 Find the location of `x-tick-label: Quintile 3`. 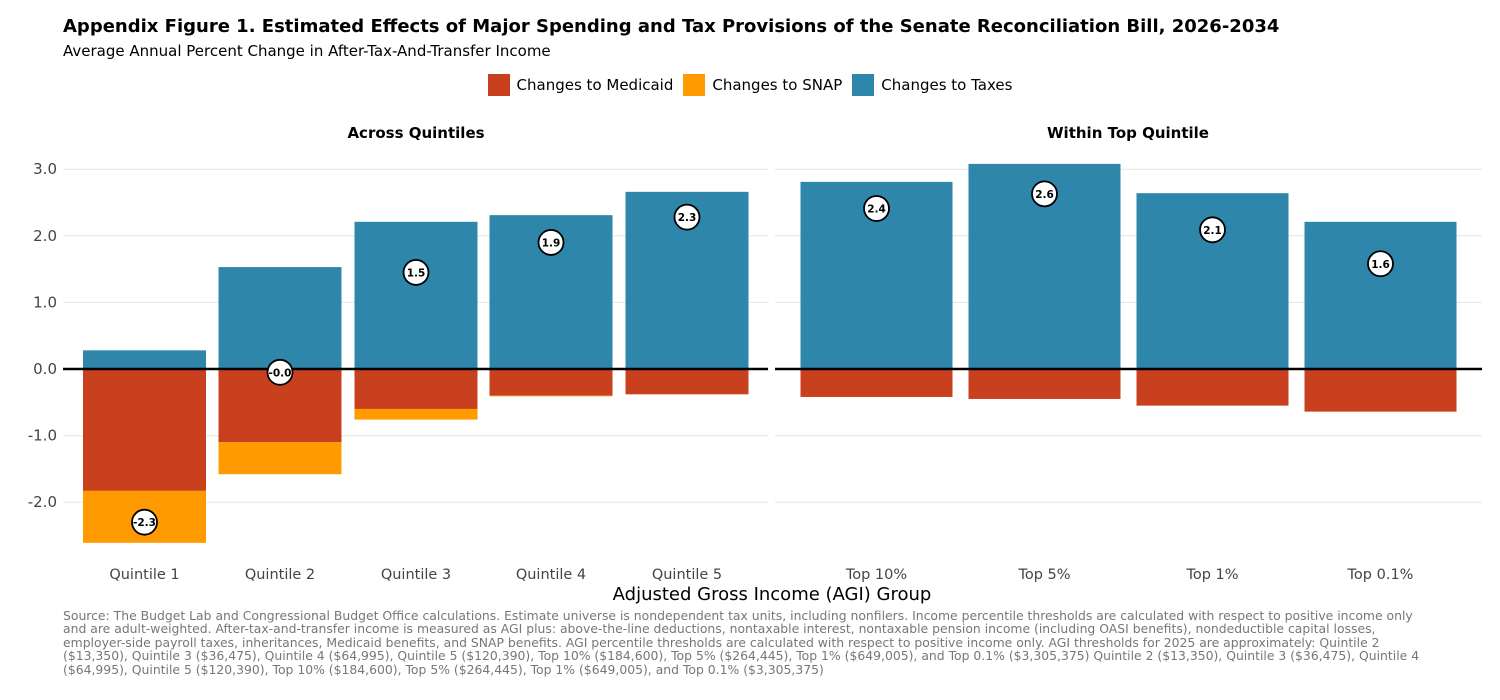

x-tick-label: Quintile 3 is located at coordinates (416, 575).